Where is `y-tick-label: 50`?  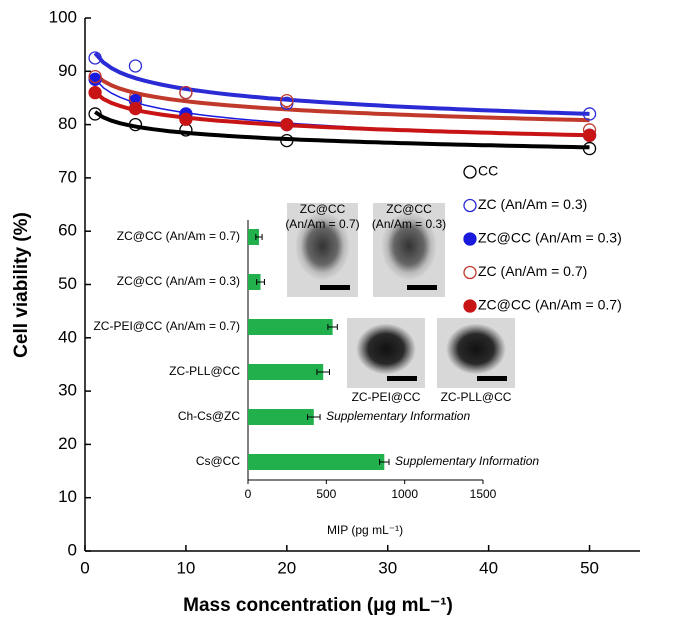 y-tick-label: 50 is located at coordinates (67, 283).